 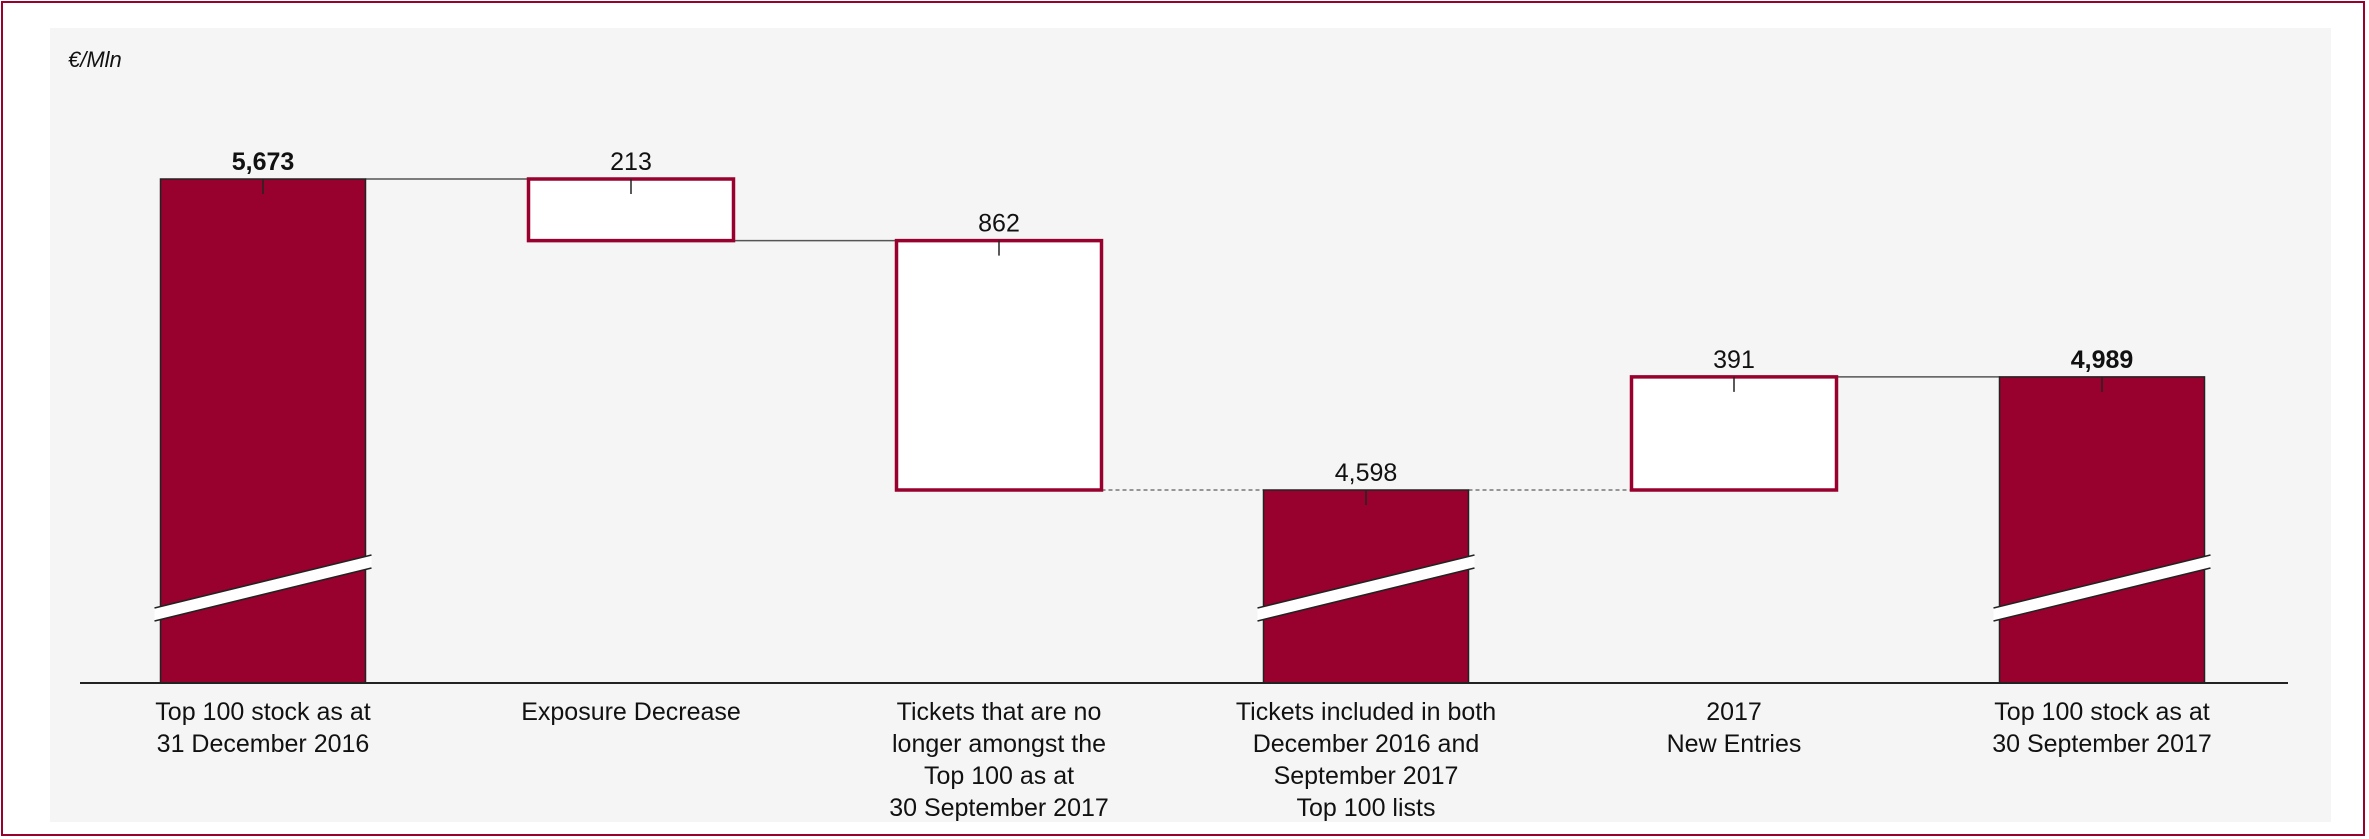 I want to click on category-label: Top 100 stock as at 30 September 2017, so click(x=2102, y=728).